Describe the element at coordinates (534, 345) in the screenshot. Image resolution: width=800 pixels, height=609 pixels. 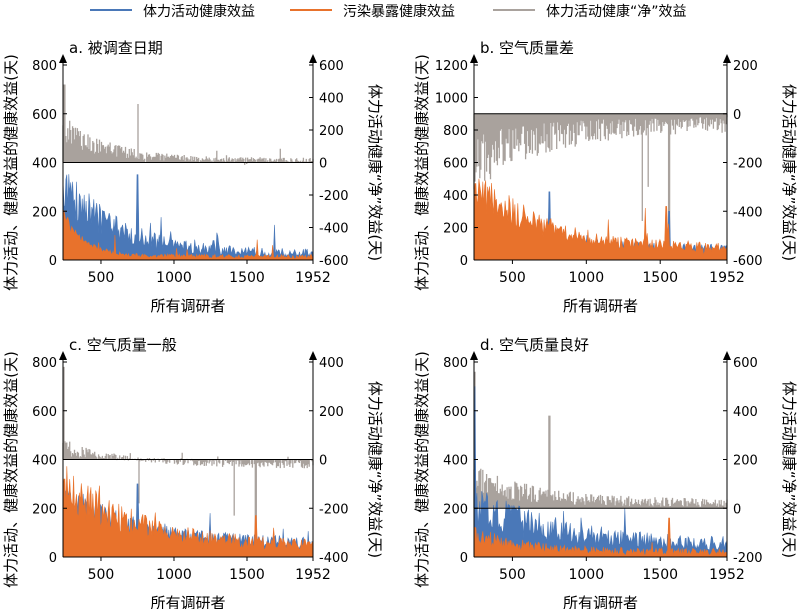
I see `panel-title: d. 空气质量良好` at that location.